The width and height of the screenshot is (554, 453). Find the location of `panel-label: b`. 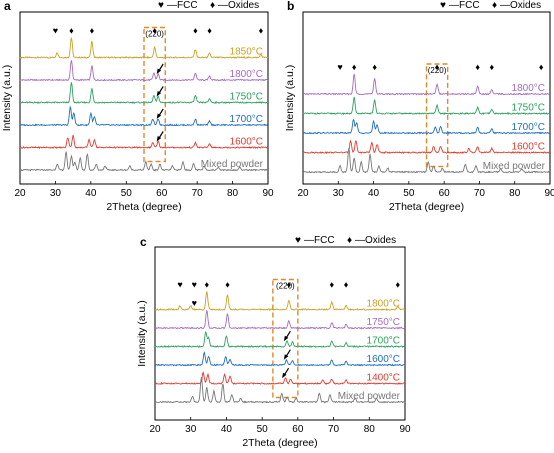

panel-label: b is located at coordinates (290, 6).